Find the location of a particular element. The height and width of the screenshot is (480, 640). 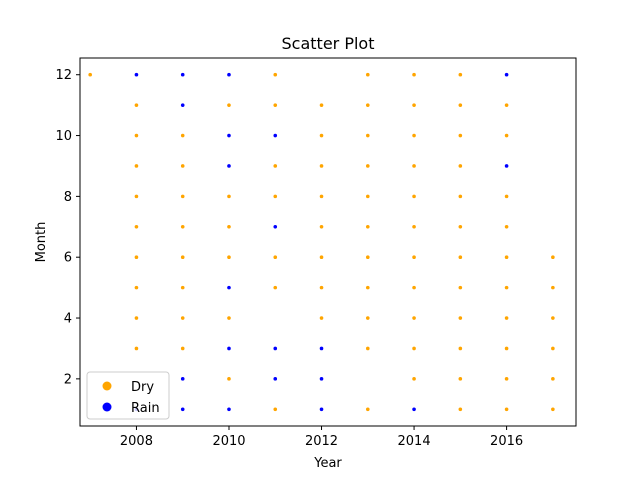

y-axis-label: Month is located at coordinates (41, 242).